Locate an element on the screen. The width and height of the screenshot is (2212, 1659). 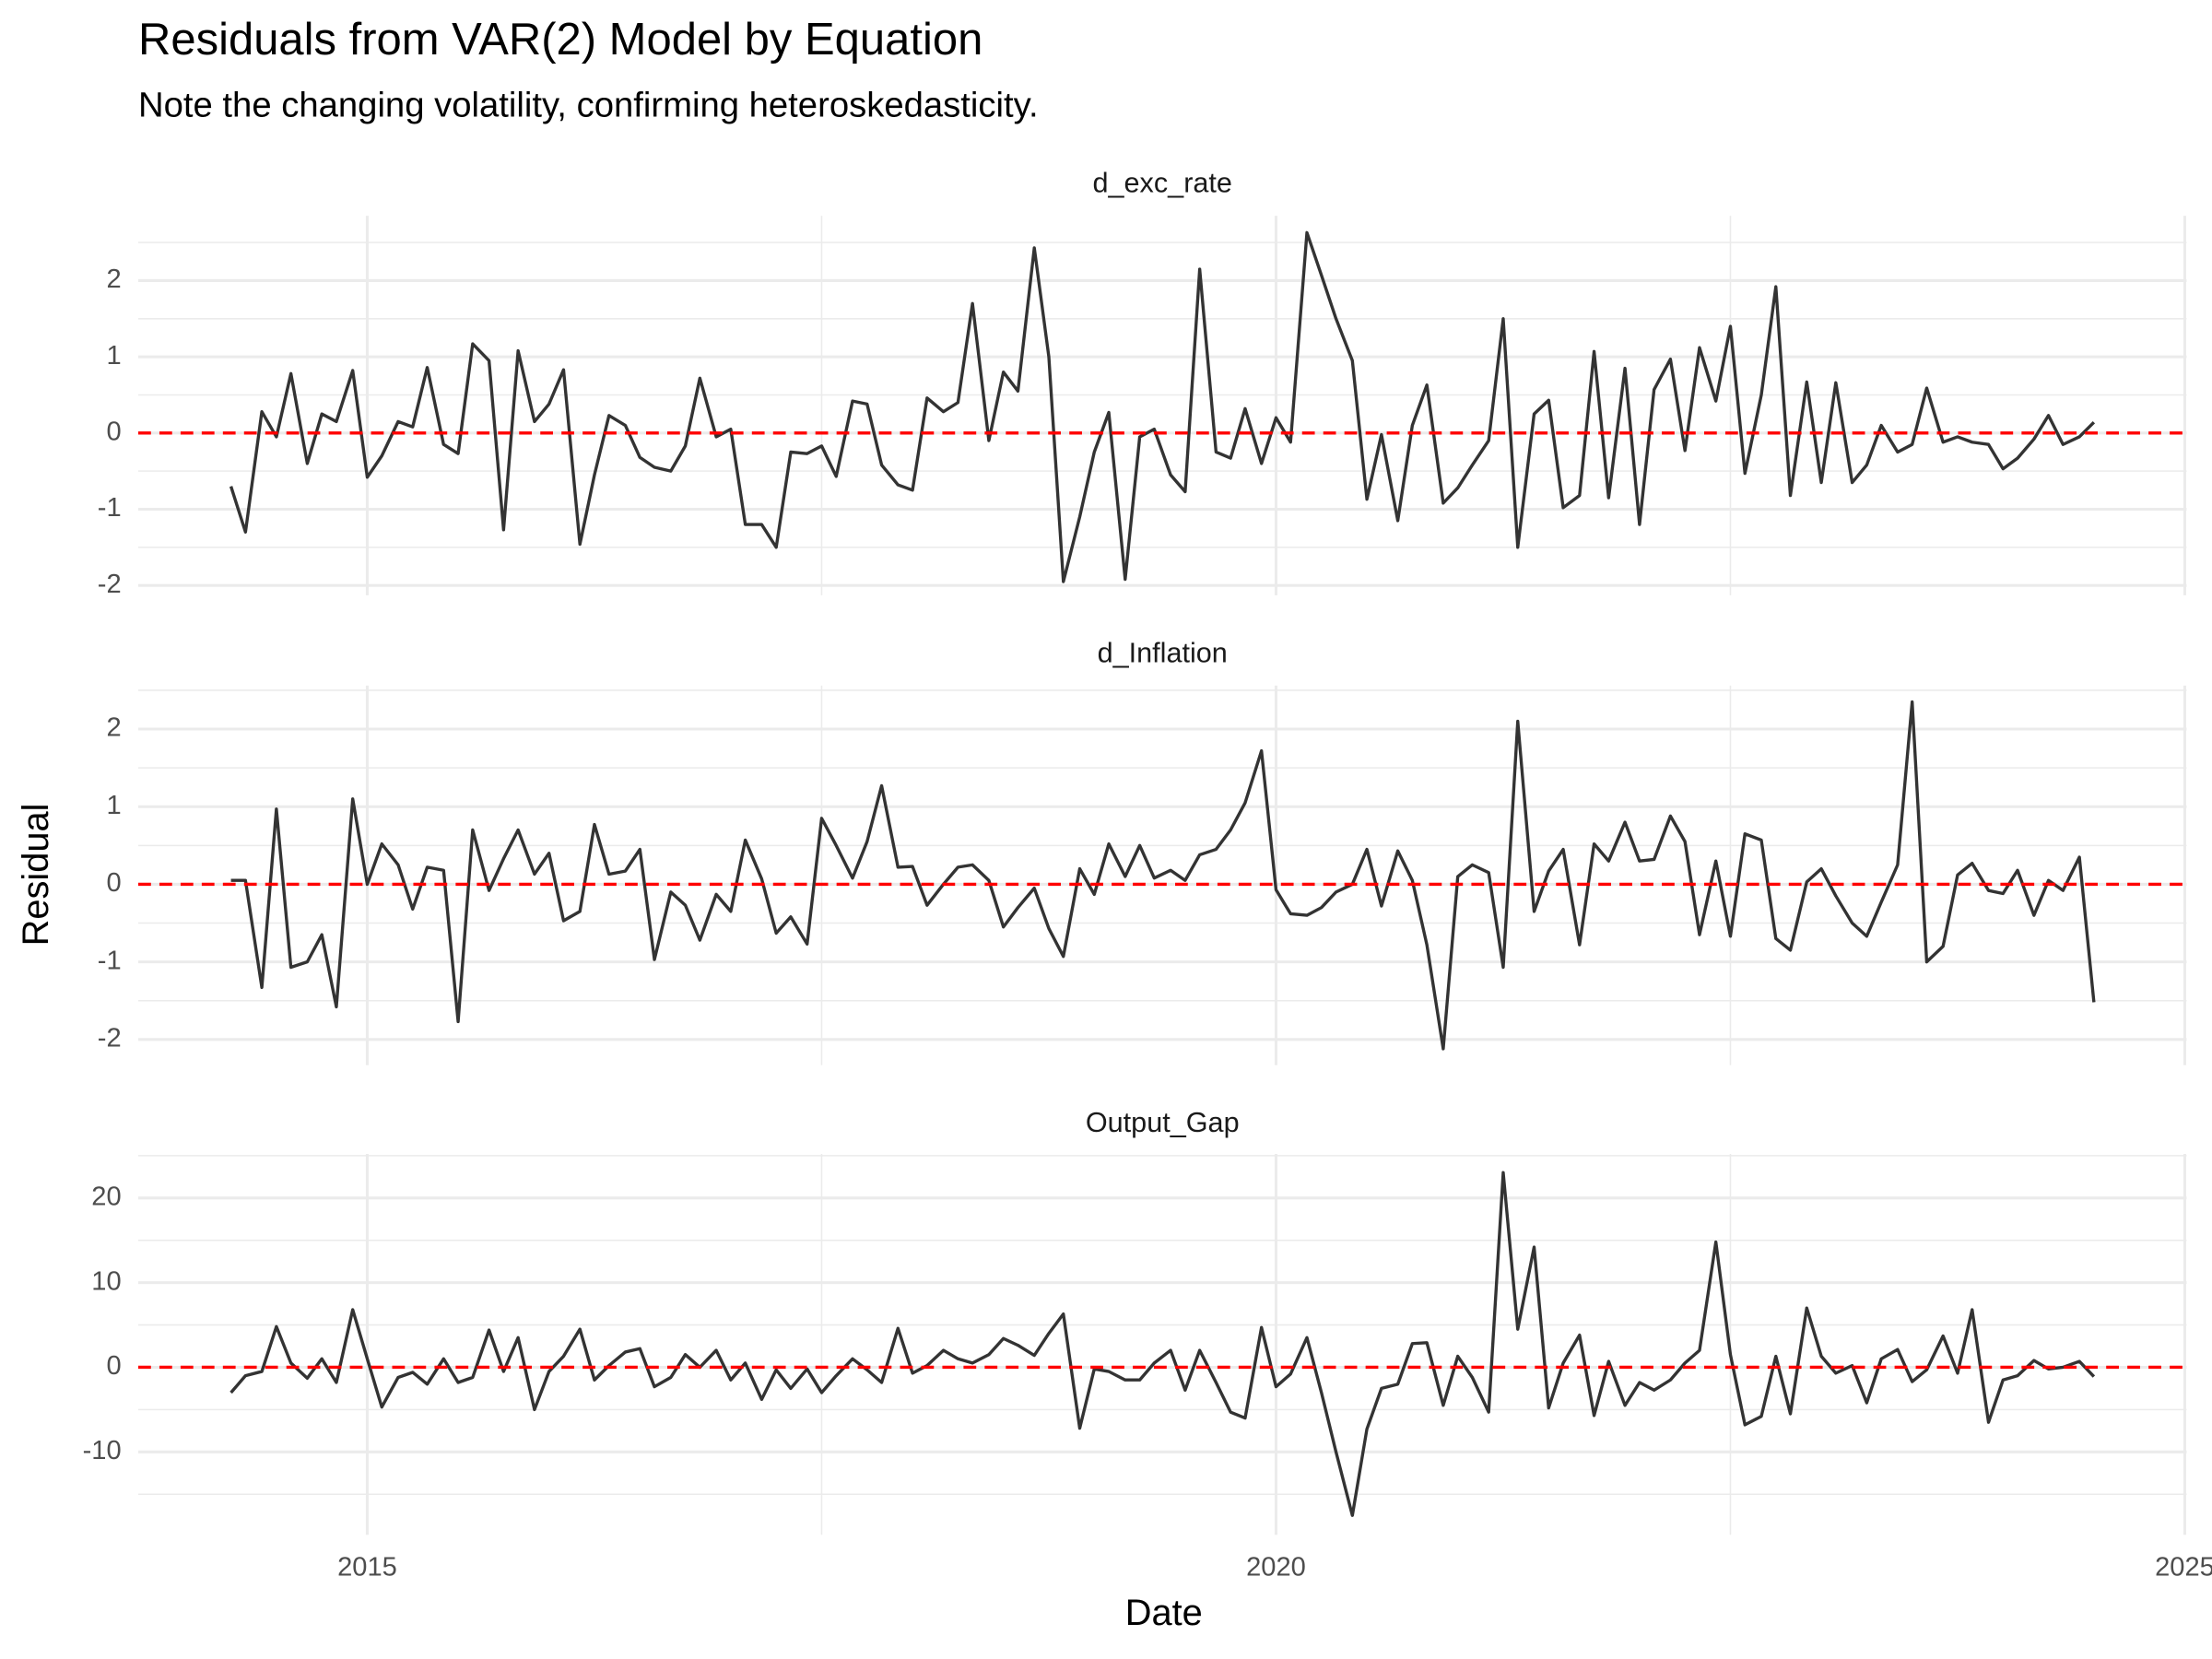
x-tick-label: 2025 is located at coordinates (2183, 1568).